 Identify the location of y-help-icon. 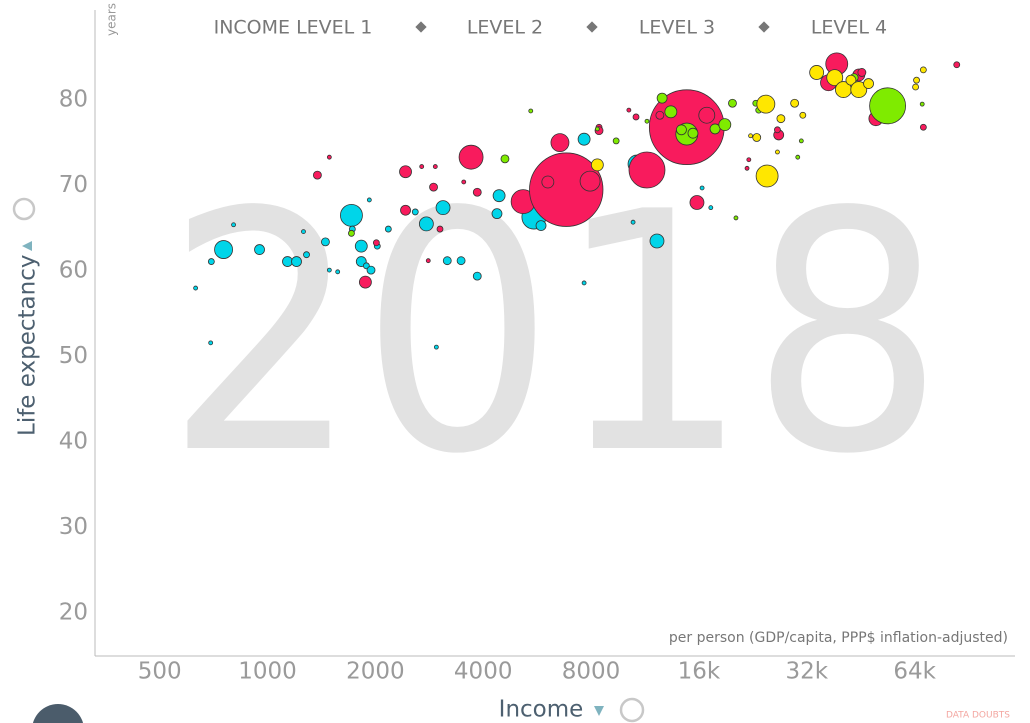
(24, 209).